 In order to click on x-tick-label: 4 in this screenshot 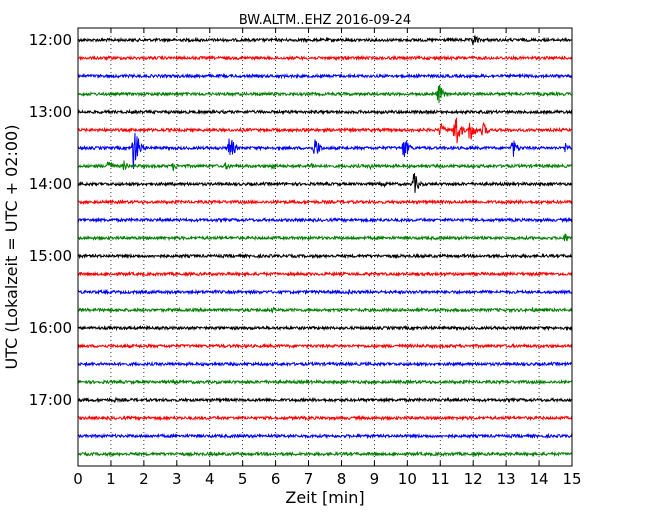, I will do `click(210, 479)`.